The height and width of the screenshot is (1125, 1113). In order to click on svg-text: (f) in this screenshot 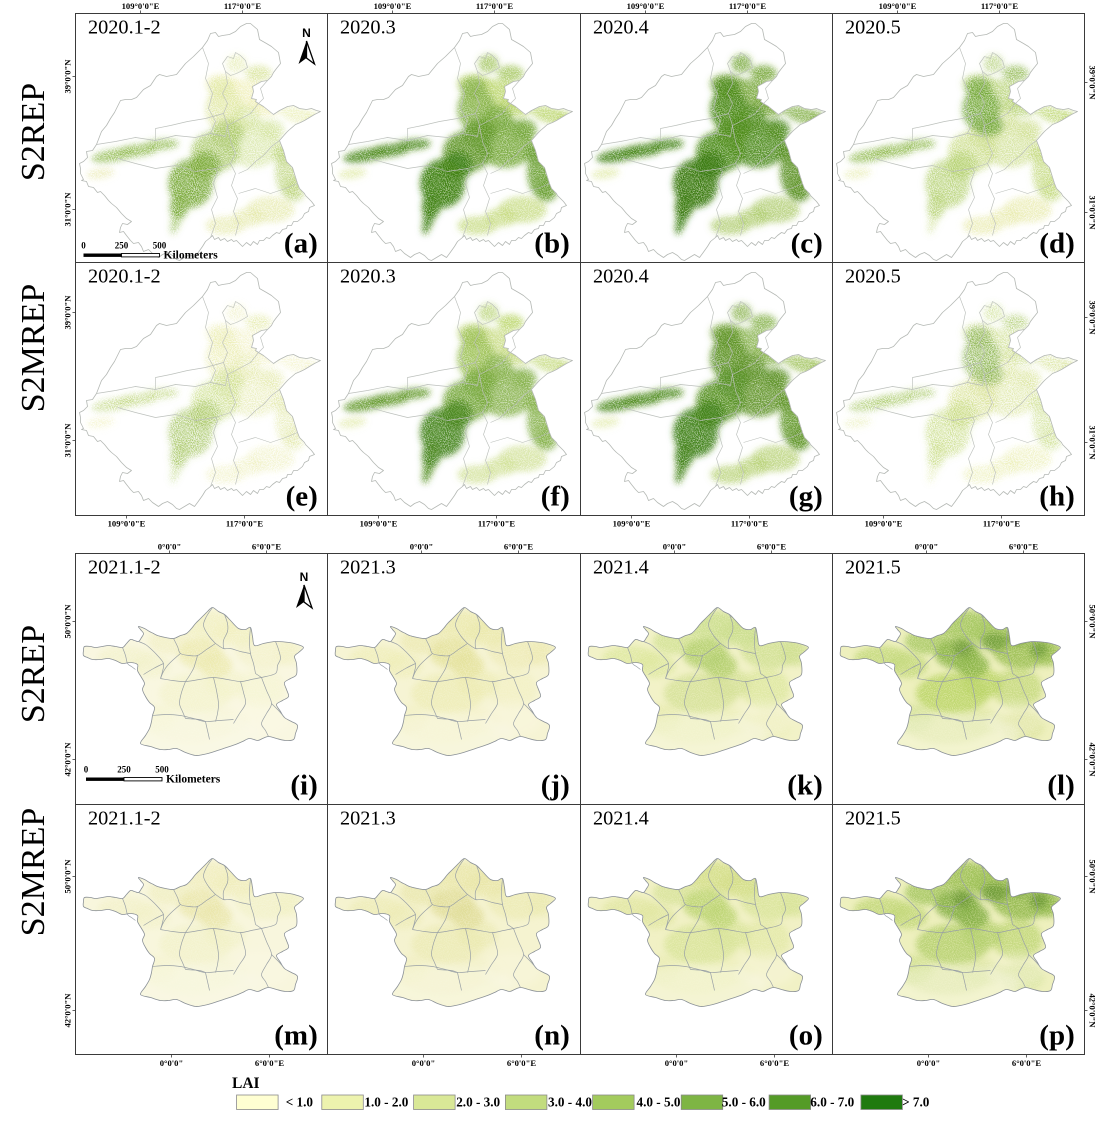, I will do `click(555, 497)`.